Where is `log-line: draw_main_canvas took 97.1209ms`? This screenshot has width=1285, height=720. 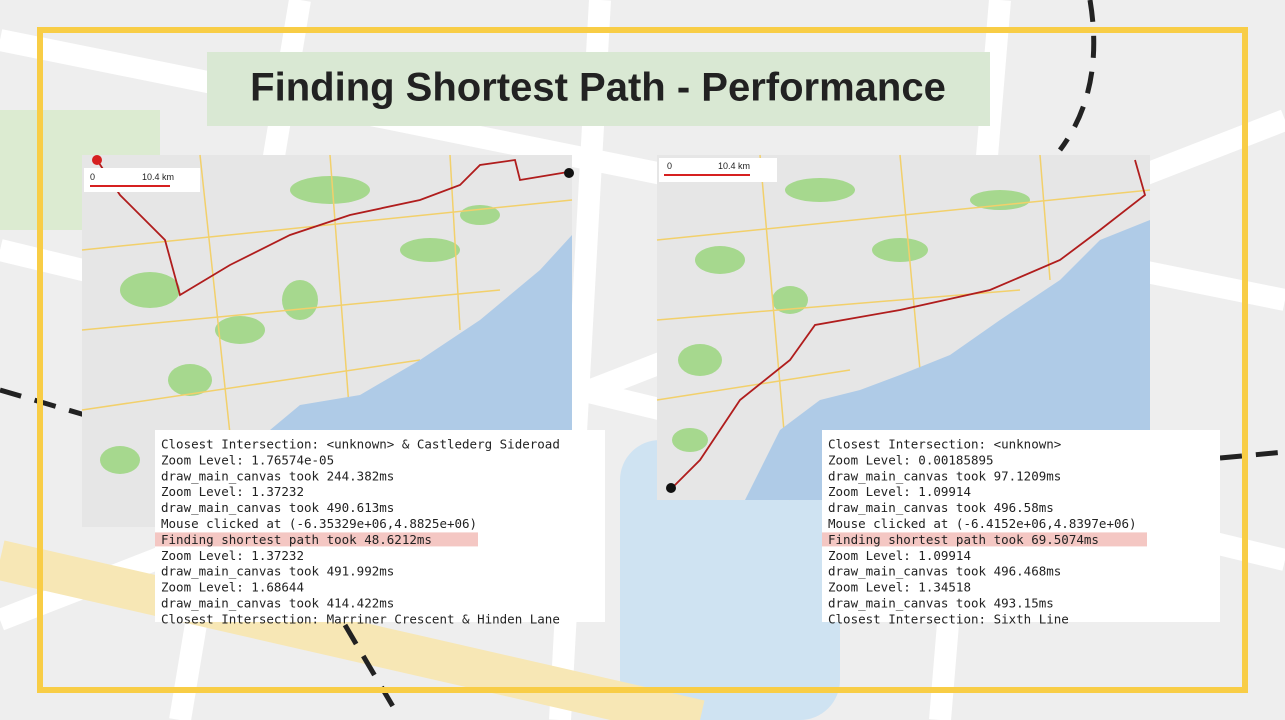
log-line: draw_main_canvas took 97.1209ms is located at coordinates (944, 475).